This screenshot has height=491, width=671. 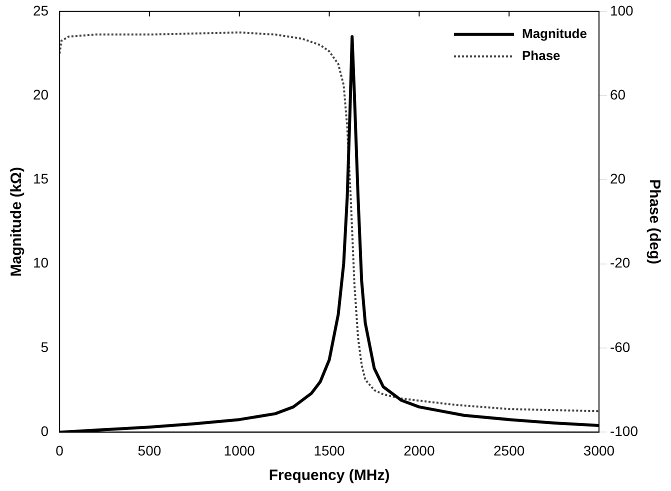 I want to click on y-axis-title: Magnitude (kΩ), so click(x=17, y=222).